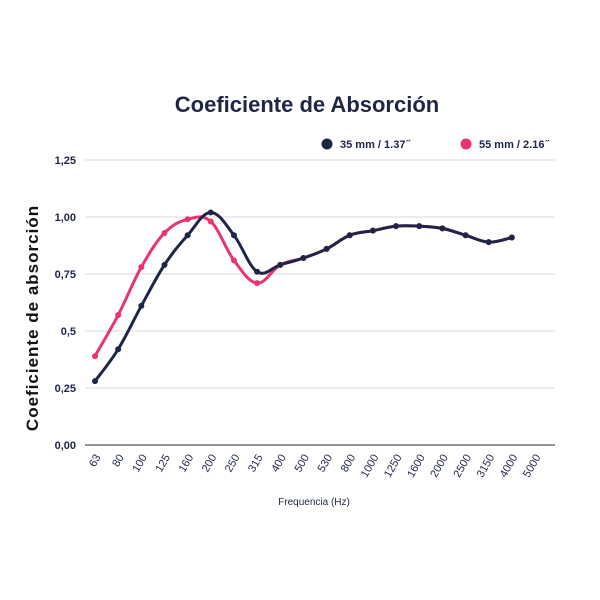 The width and height of the screenshot is (600, 600). What do you see at coordinates (307, 104) in the screenshot?
I see `chart-title: Coeficiente de Absorción` at bounding box center [307, 104].